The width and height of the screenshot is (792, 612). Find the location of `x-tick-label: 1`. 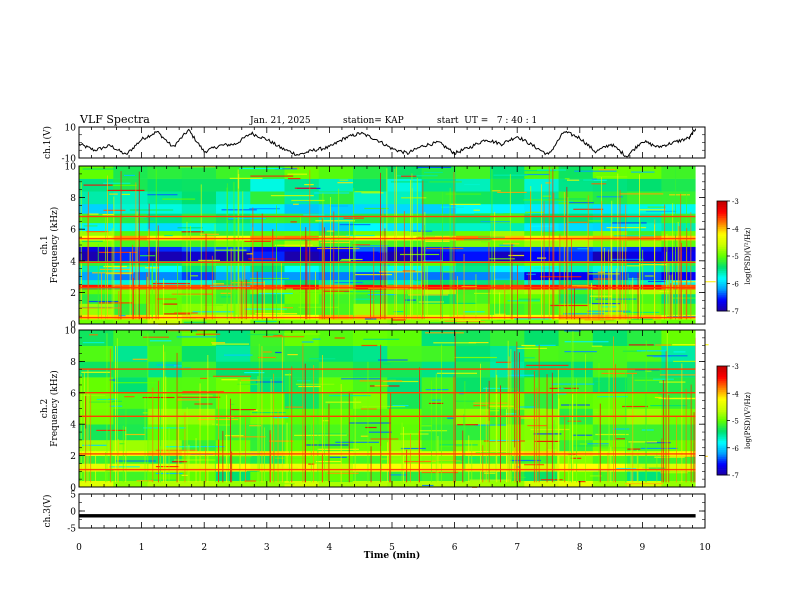

x-tick-label: 1 is located at coordinates (142, 548).